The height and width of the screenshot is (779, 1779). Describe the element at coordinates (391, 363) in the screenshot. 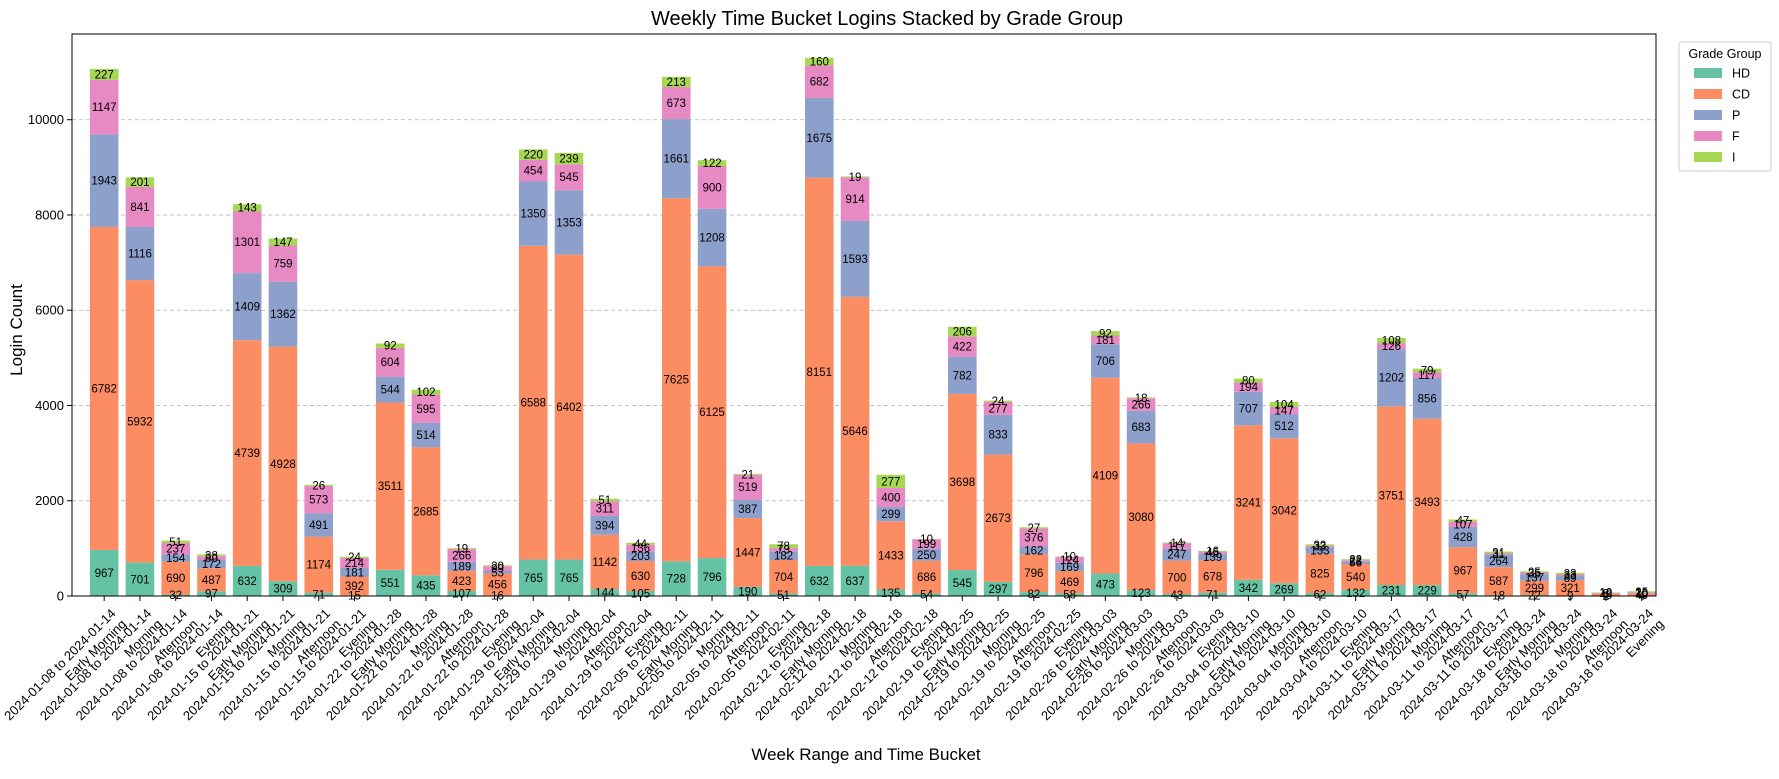

I see `bar-value-label: 604` at that location.